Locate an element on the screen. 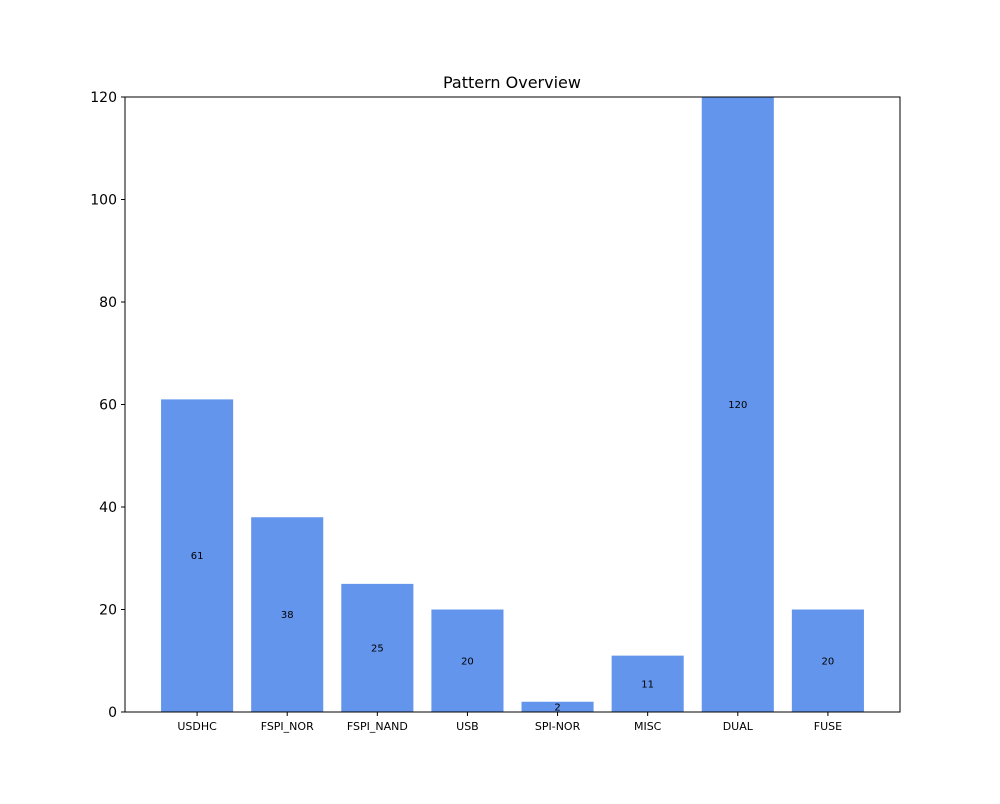 The height and width of the screenshot is (804, 1000). bar-usdhc is located at coordinates (197, 556).